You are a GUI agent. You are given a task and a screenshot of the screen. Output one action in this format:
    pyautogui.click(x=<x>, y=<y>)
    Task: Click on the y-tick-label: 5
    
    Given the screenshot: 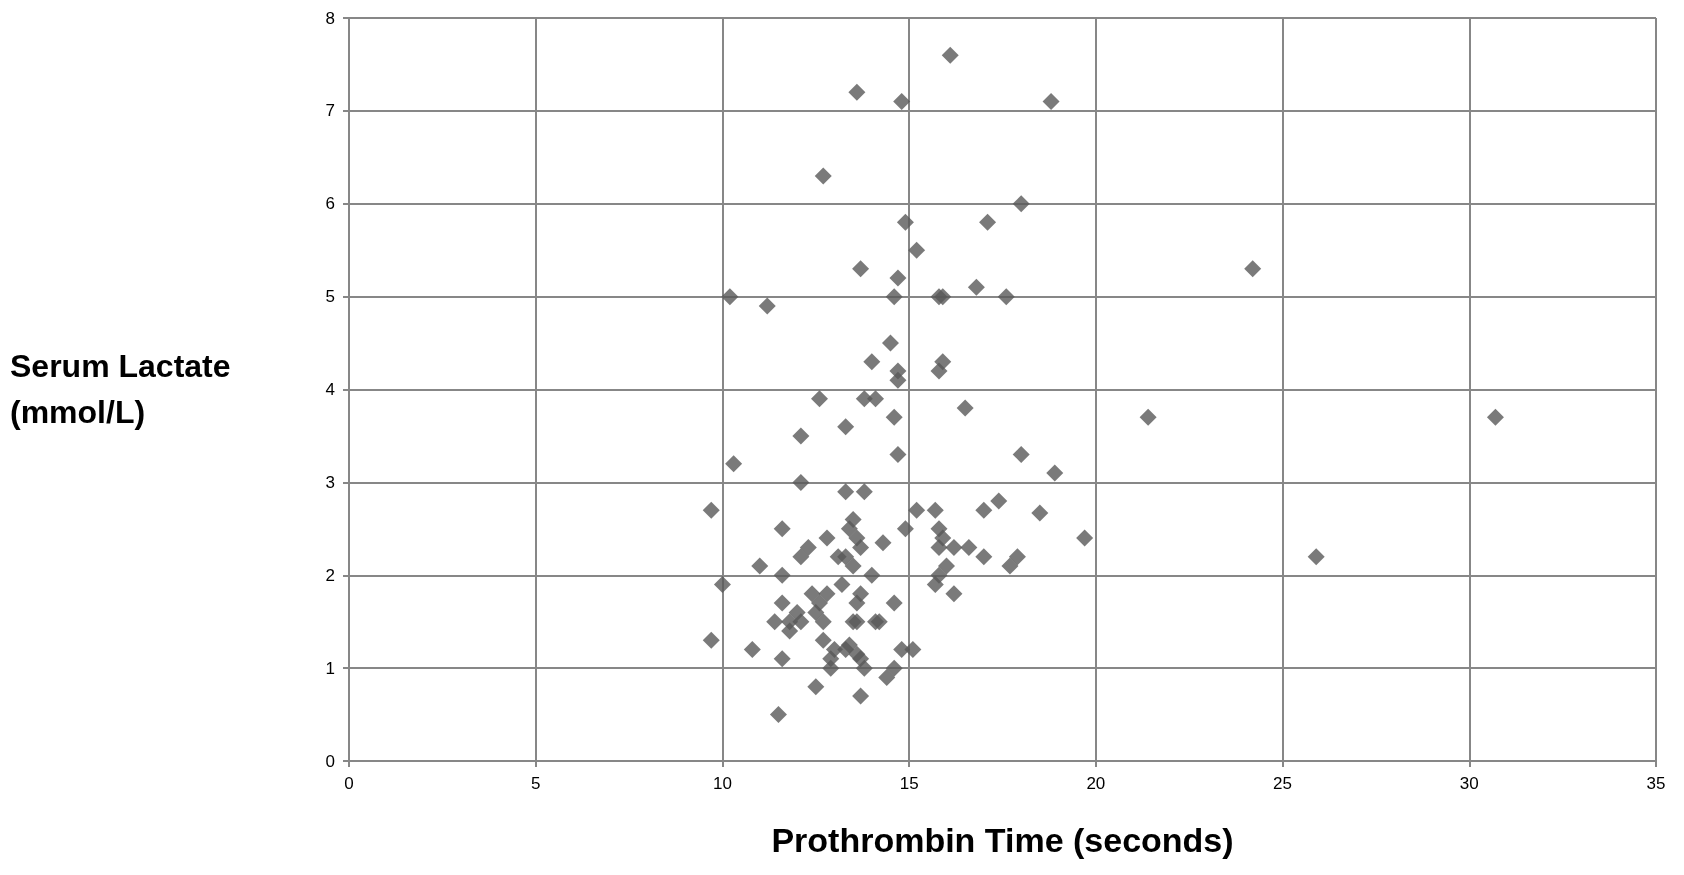 What is the action you would take?
    pyautogui.click(x=330, y=297)
    